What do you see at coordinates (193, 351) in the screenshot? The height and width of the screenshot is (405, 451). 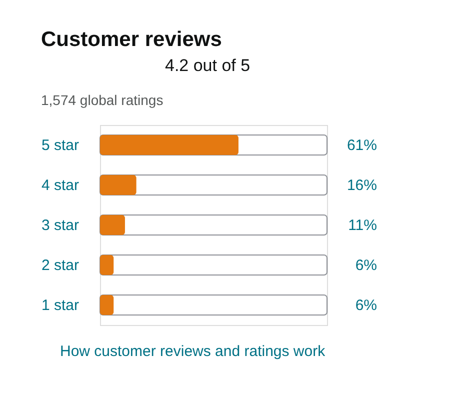 I see `text: How customer reviews and ratings work` at bounding box center [193, 351].